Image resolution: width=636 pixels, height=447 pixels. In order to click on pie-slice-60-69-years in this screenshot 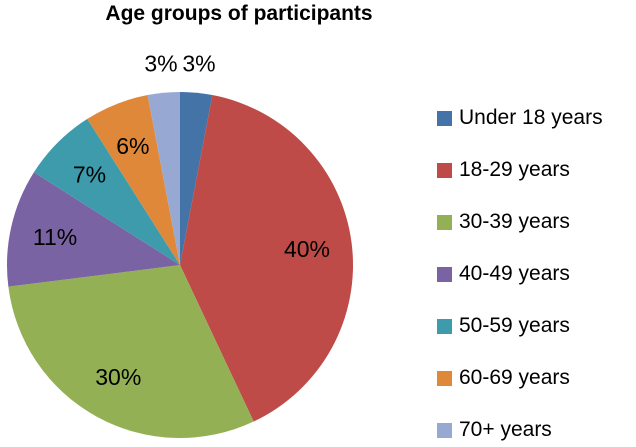, I will do `click(133, 180)`.